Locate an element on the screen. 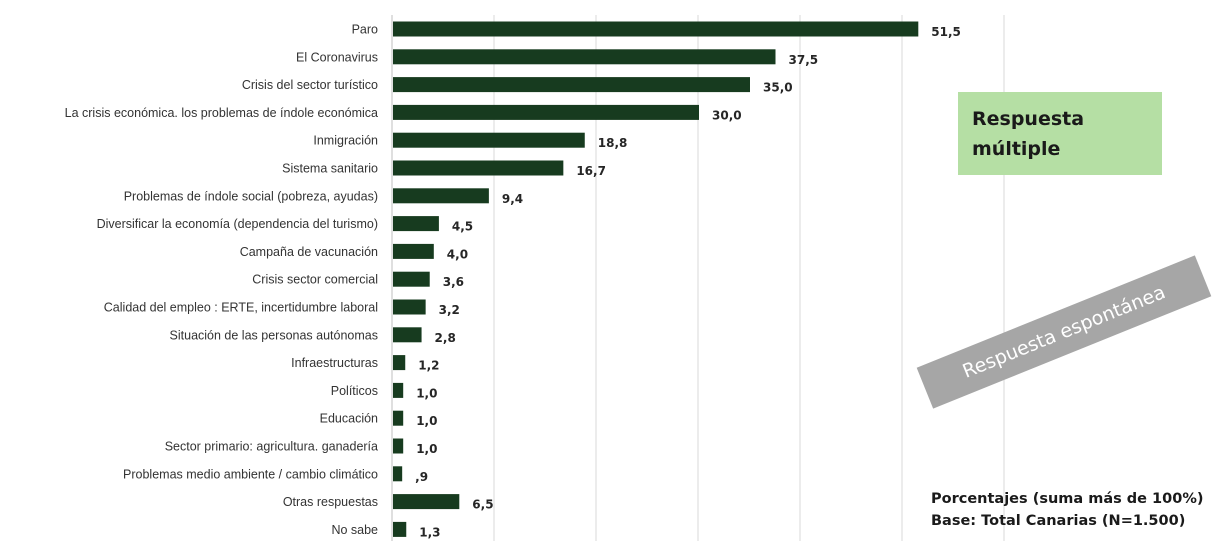 The image size is (1230, 541). value-label: 9,4 is located at coordinates (512, 199).